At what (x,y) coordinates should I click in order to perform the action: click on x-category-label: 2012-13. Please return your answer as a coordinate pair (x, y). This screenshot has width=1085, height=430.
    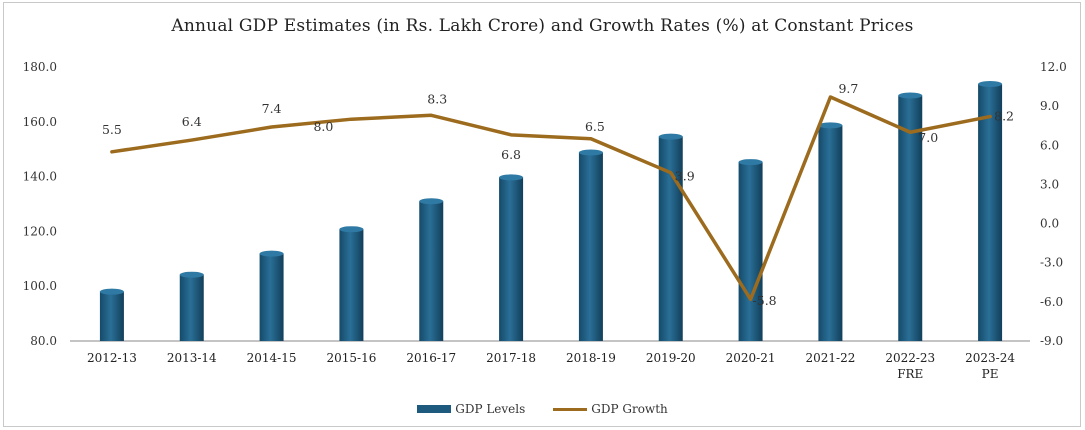
    Looking at the image, I should click on (112, 358).